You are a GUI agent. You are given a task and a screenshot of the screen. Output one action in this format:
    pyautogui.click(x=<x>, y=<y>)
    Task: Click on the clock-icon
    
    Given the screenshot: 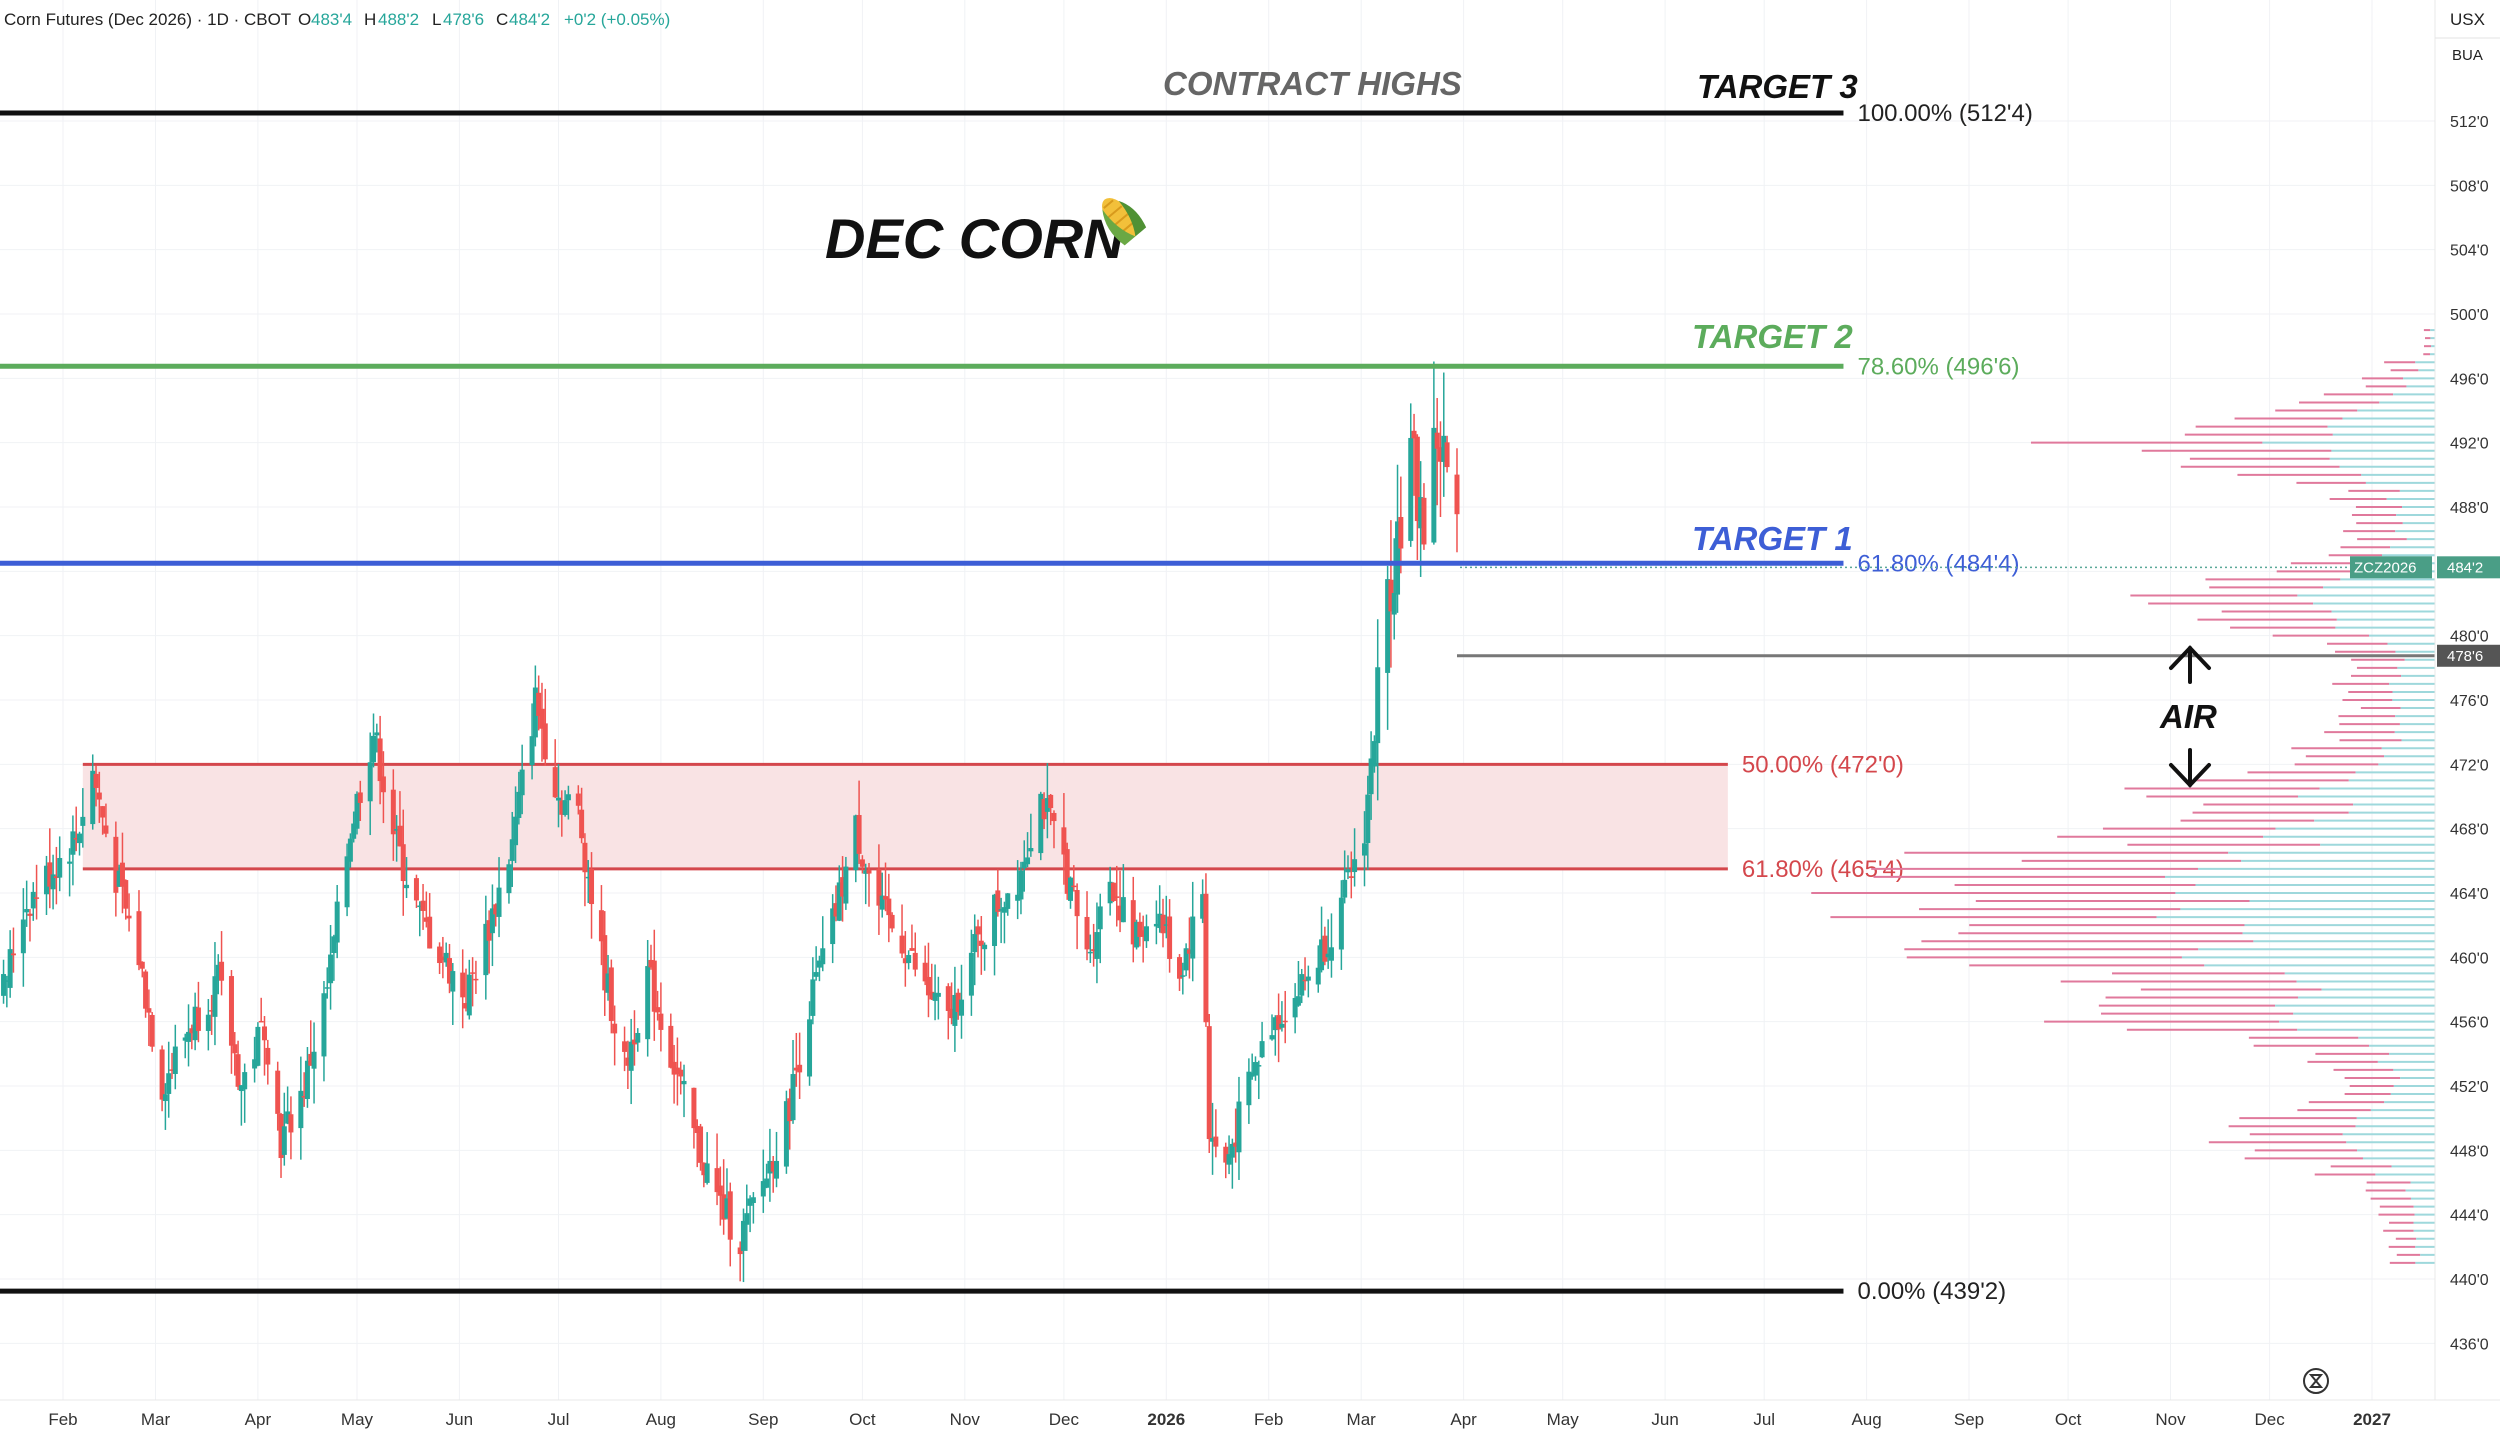 What is the action you would take?
    pyautogui.click(x=2316, y=1381)
    